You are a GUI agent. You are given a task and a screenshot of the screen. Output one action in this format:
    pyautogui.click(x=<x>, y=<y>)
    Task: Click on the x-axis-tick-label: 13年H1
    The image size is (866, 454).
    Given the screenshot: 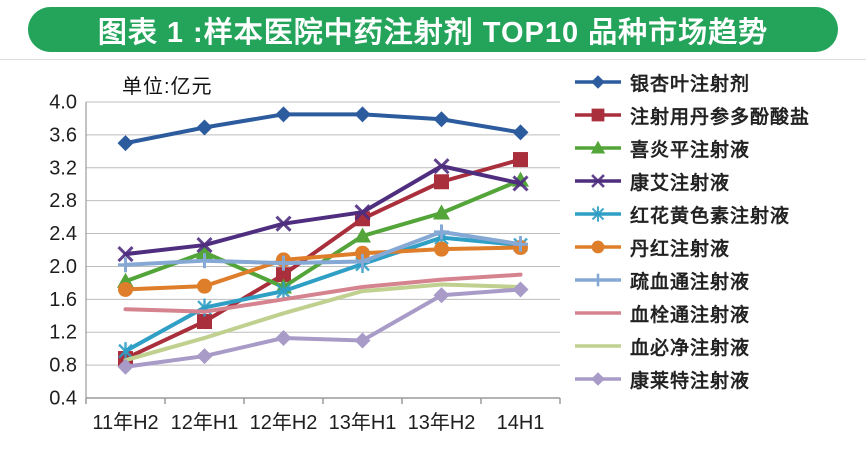 What is the action you would take?
    pyautogui.click(x=363, y=422)
    